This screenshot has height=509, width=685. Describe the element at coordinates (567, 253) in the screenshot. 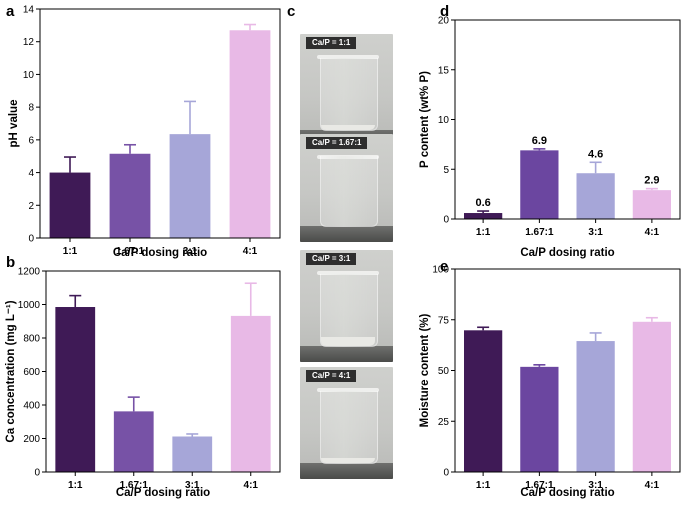

I see `xlabel-d: Ca/P dosing ratio` at that location.